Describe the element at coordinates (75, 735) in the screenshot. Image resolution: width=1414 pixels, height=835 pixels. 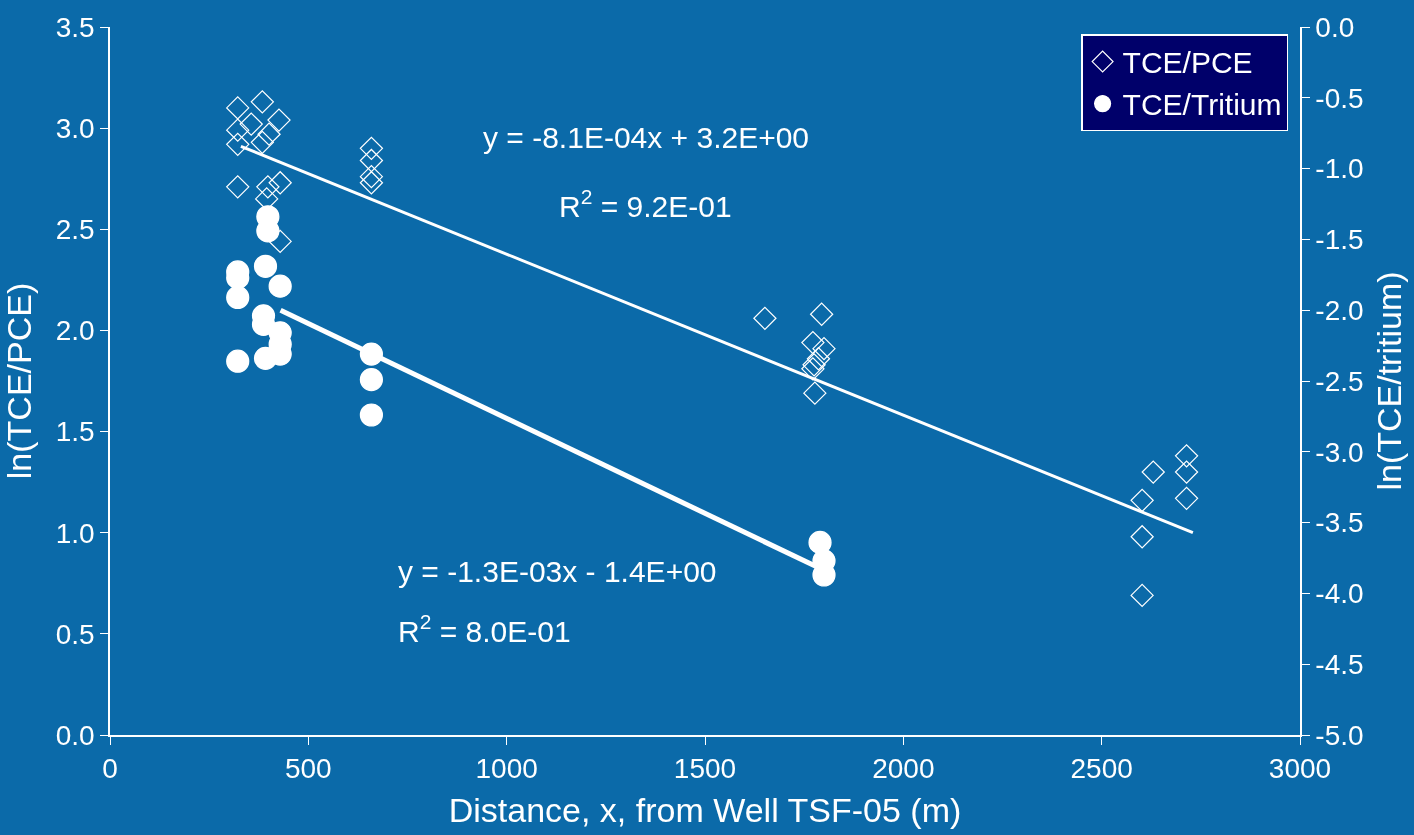
I see `y-tick-label: 0.0` at that location.